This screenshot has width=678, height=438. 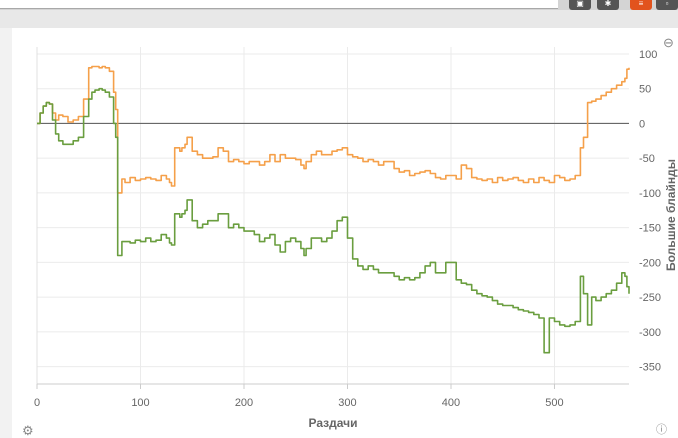 What do you see at coordinates (244, 403) in the screenshot?
I see `x-tick-label: 200` at bounding box center [244, 403].